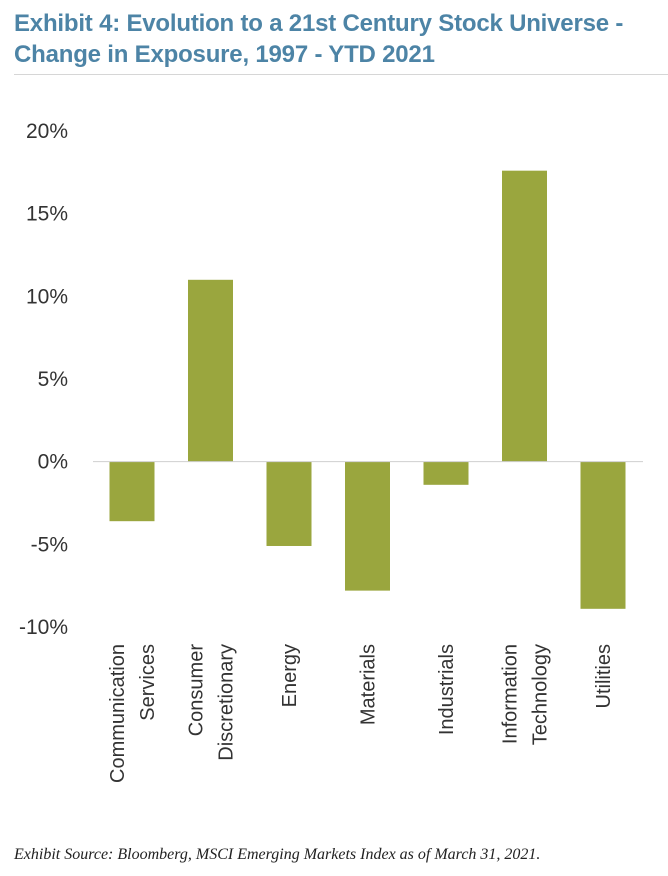  Describe the element at coordinates (541, 694) in the screenshot. I see `x-category-label: Technology` at that location.